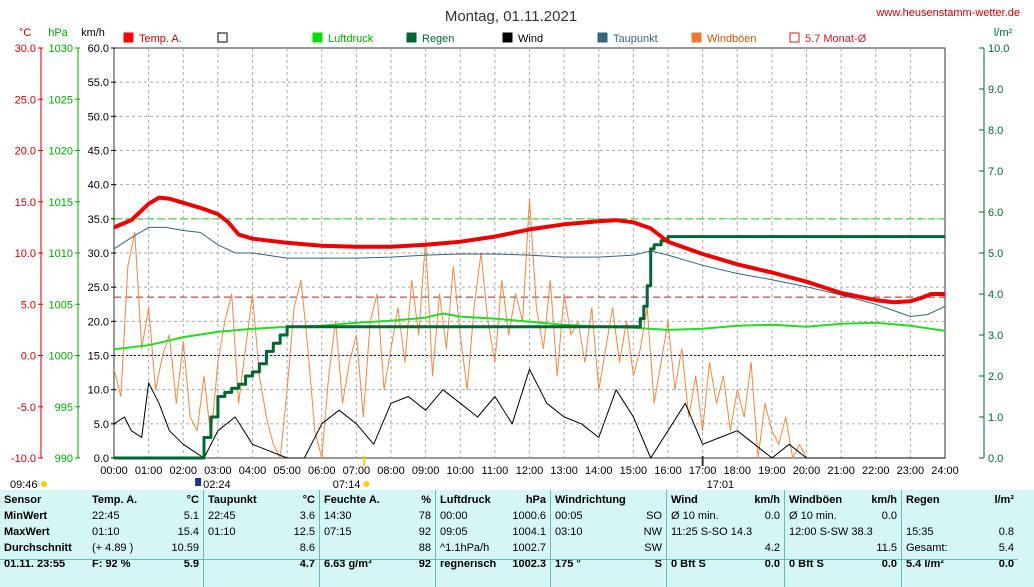 Image resolution: width=1034 pixels, height=587 pixels. Describe the element at coordinates (569, 532) in the screenshot. I see `stat-dir-max_t: 03:10` at that location.